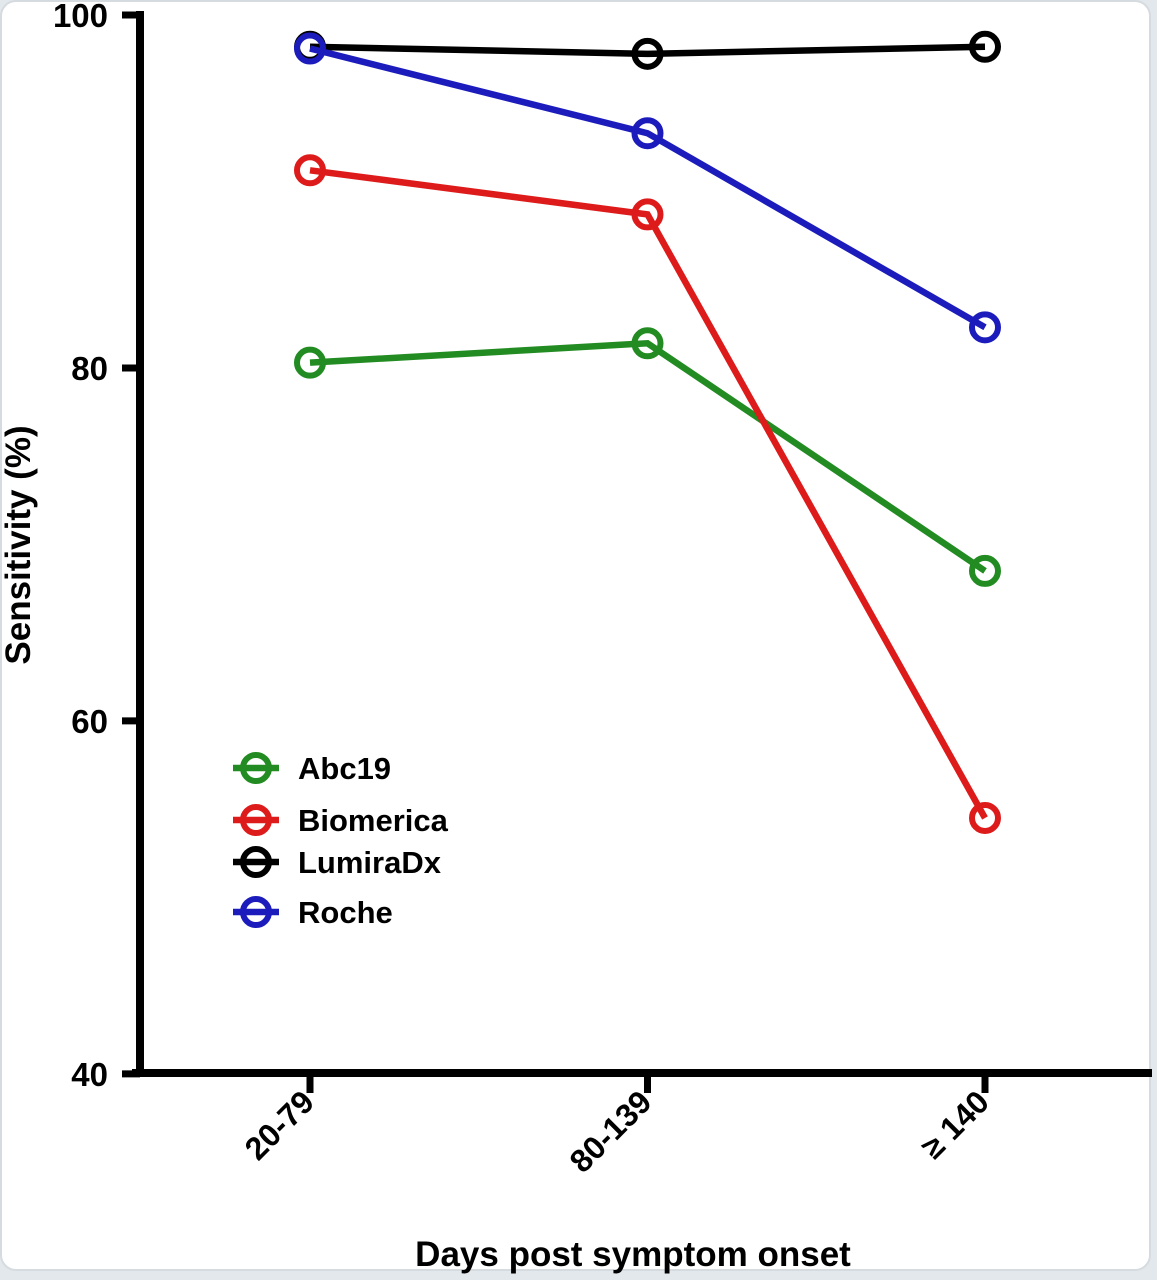 This screenshot has height=1280, width=1157. What do you see at coordinates (955, 1124) in the screenshot?
I see `x-tick-label: ≥ 140` at bounding box center [955, 1124].